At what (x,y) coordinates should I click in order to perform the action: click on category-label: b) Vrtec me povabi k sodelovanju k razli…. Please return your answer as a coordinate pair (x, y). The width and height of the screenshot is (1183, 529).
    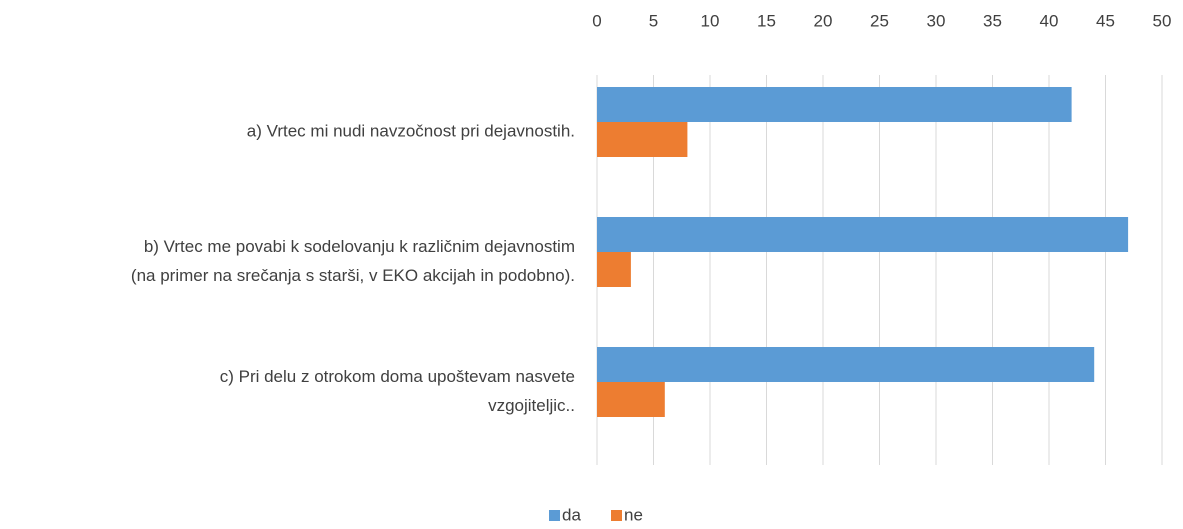
    Looking at the image, I should click on (359, 246).